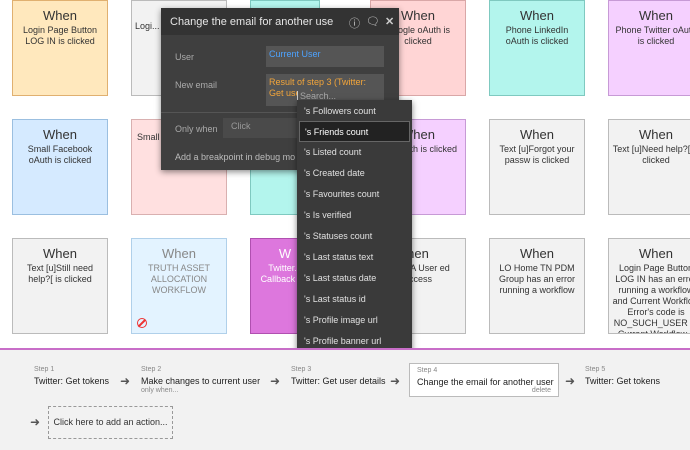 Image resolution: width=690 pixels, height=450 pixels. What do you see at coordinates (60, 154) in the screenshot?
I see `event-desc: Small Facebook oAuth is clicked` at bounding box center [60, 154].